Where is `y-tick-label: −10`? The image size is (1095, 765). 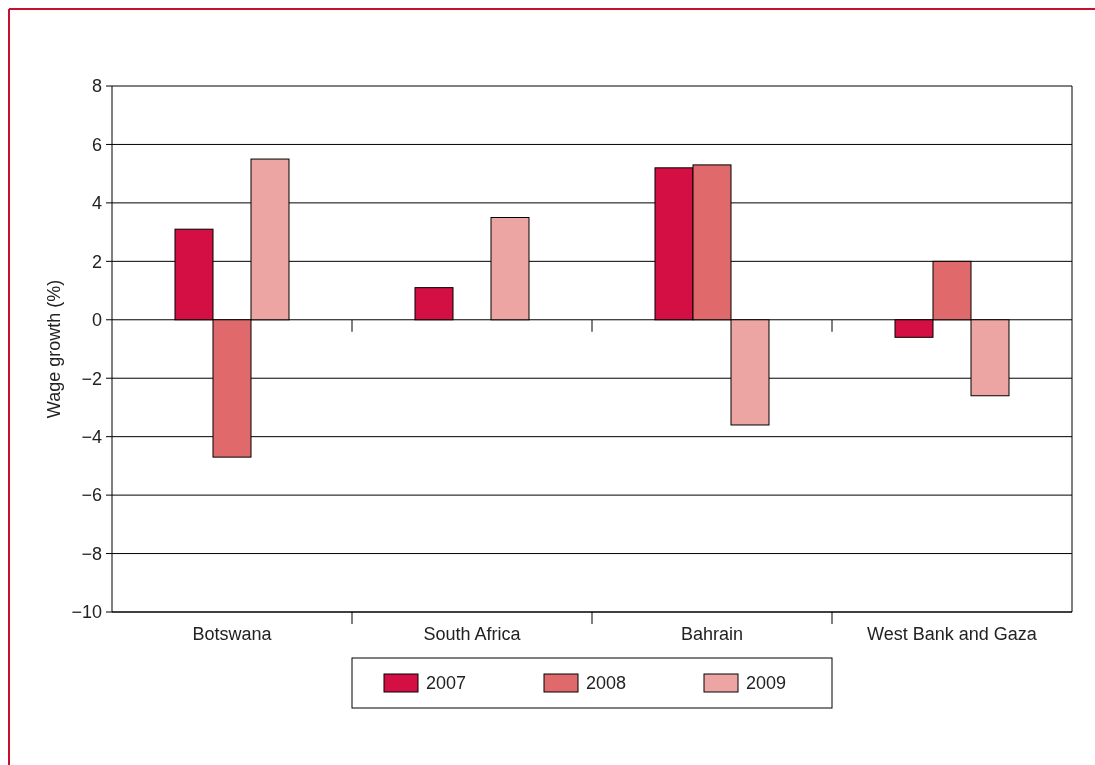 y-tick-label: −10 is located at coordinates (86, 612).